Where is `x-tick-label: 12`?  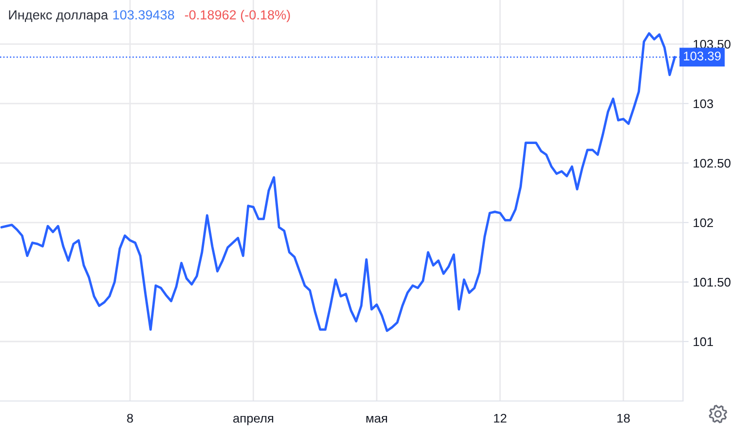 x-tick-label: 12 is located at coordinates (500, 418).